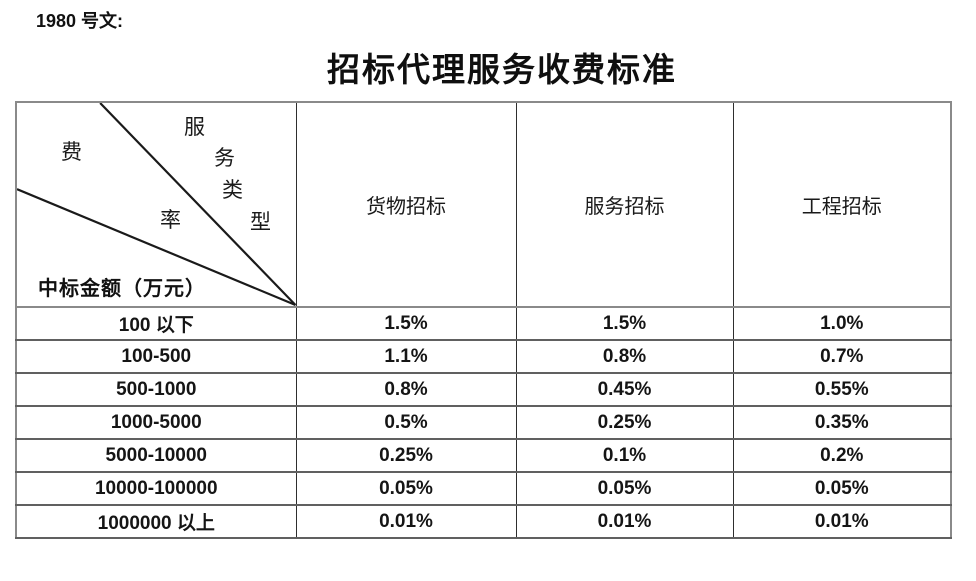  I want to click on amount-range-cell: 500-1000, so click(156, 389).